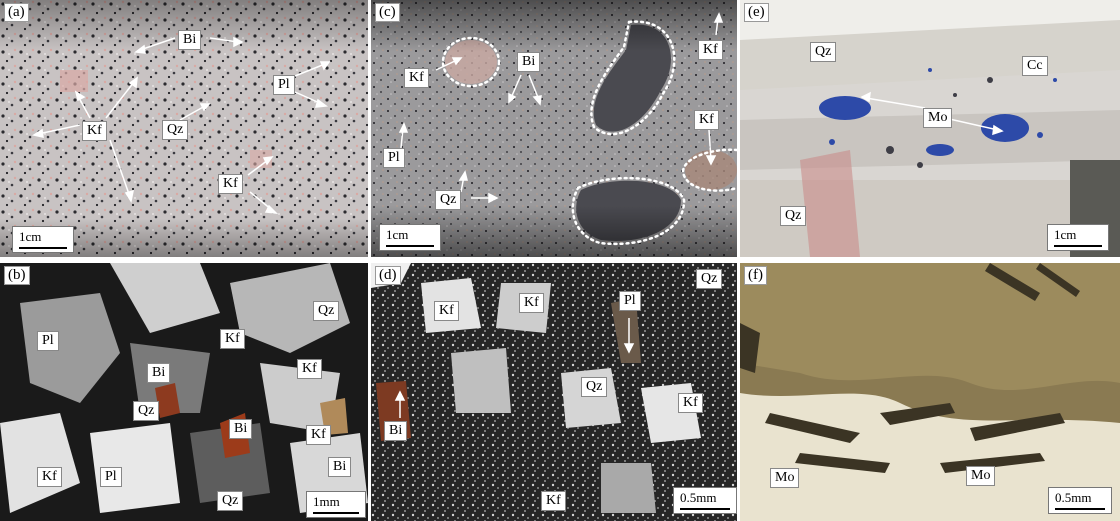  What do you see at coordinates (16, 12) in the screenshot?
I see `panel-label-a: (a)` at bounding box center [16, 12].